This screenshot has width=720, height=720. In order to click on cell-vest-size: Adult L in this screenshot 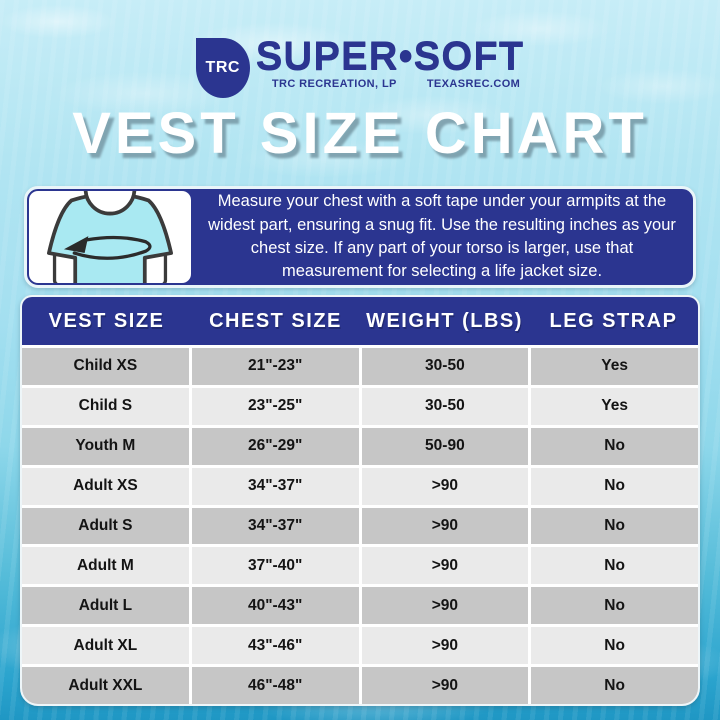, I will do `click(105, 606)`.